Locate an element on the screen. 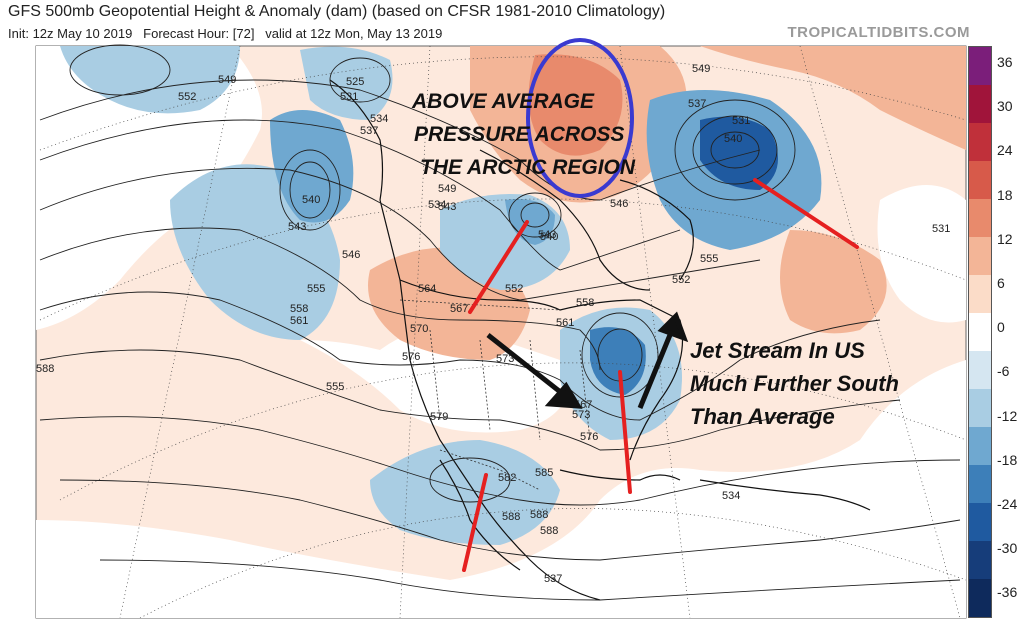 The image size is (1024, 638). arrow-northeast is located at coordinates (656, 369).